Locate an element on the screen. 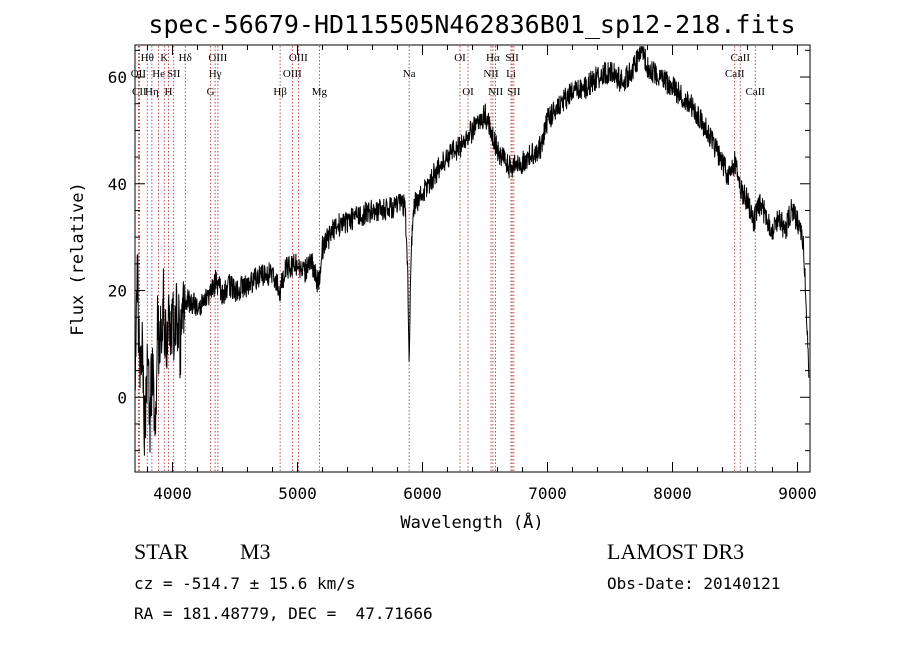 This screenshot has height=649, width=900. spectral-line-label: Hβ is located at coordinates (280, 92).